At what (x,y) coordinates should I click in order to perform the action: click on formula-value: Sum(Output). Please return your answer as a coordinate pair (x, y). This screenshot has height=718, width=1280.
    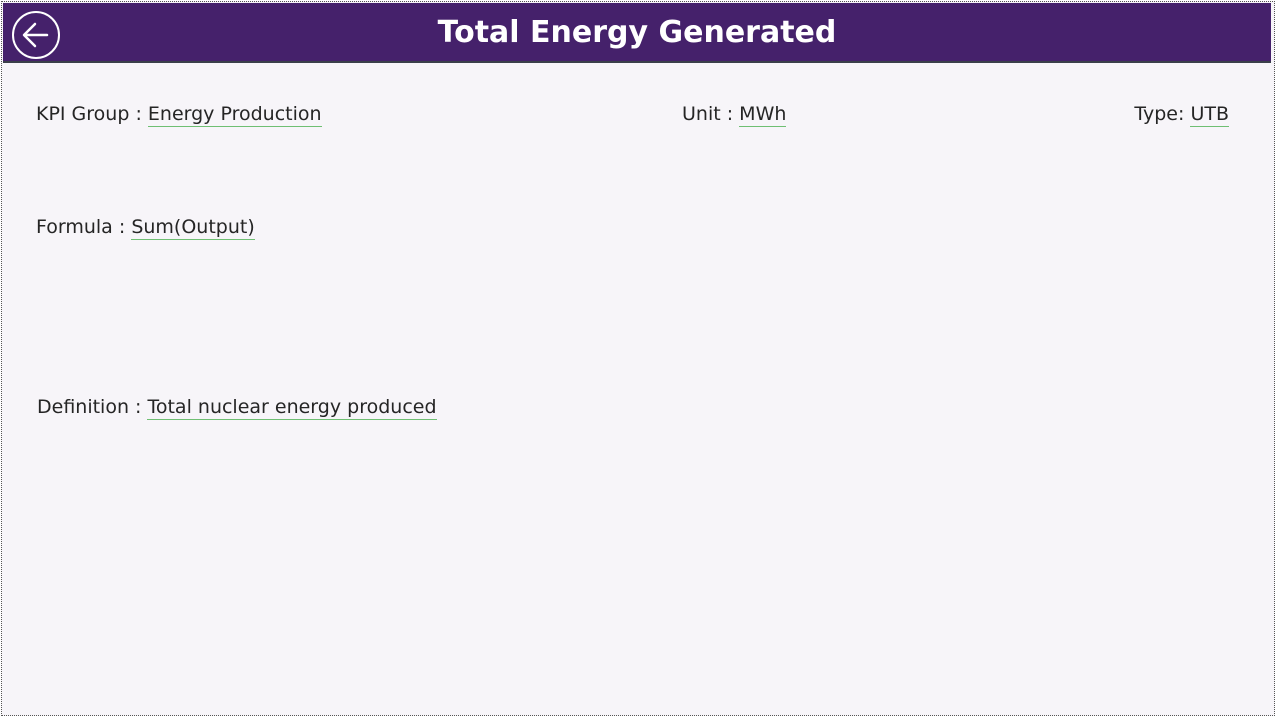
    Looking at the image, I should click on (193, 228).